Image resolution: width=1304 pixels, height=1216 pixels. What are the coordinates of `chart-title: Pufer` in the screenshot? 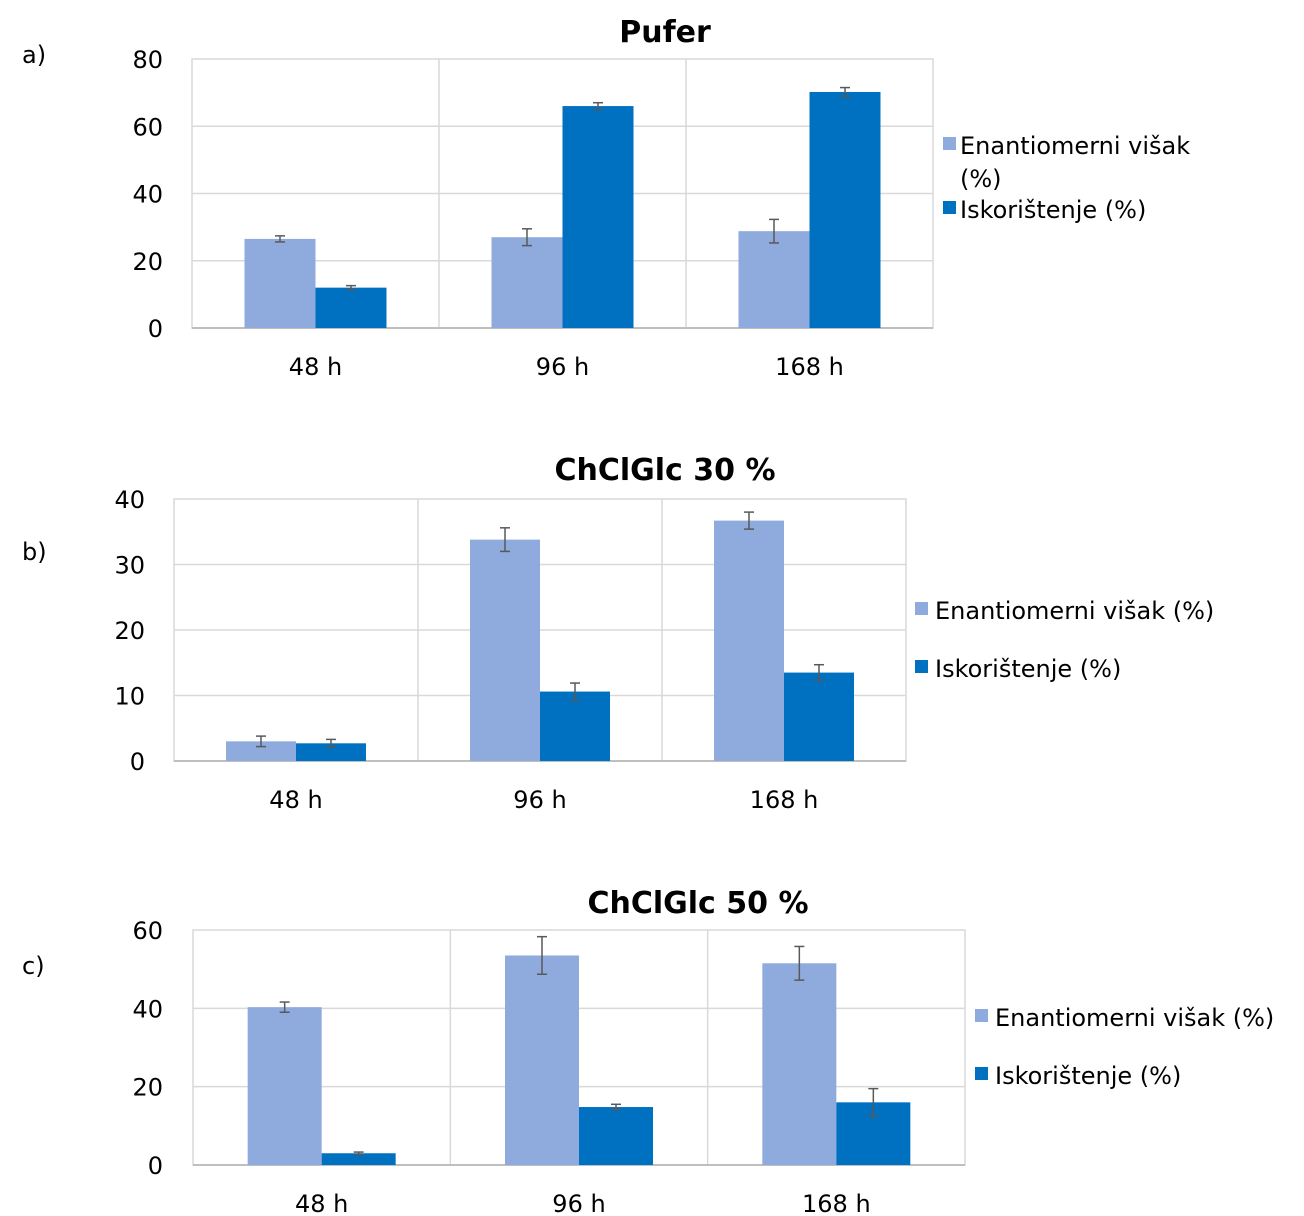 It's located at (665, 32).